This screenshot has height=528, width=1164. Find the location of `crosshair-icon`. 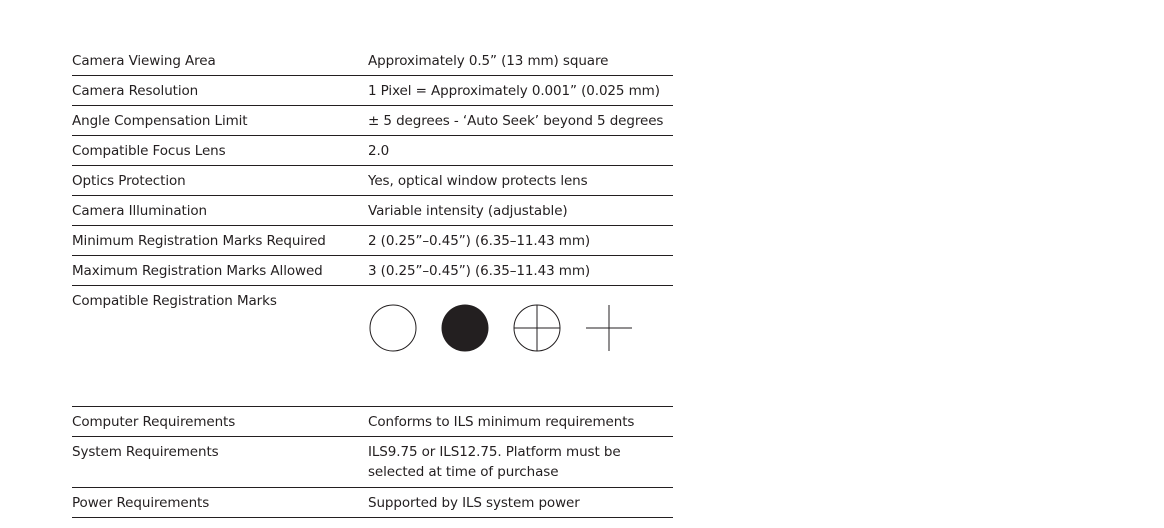

crosshair-icon is located at coordinates (609, 328).